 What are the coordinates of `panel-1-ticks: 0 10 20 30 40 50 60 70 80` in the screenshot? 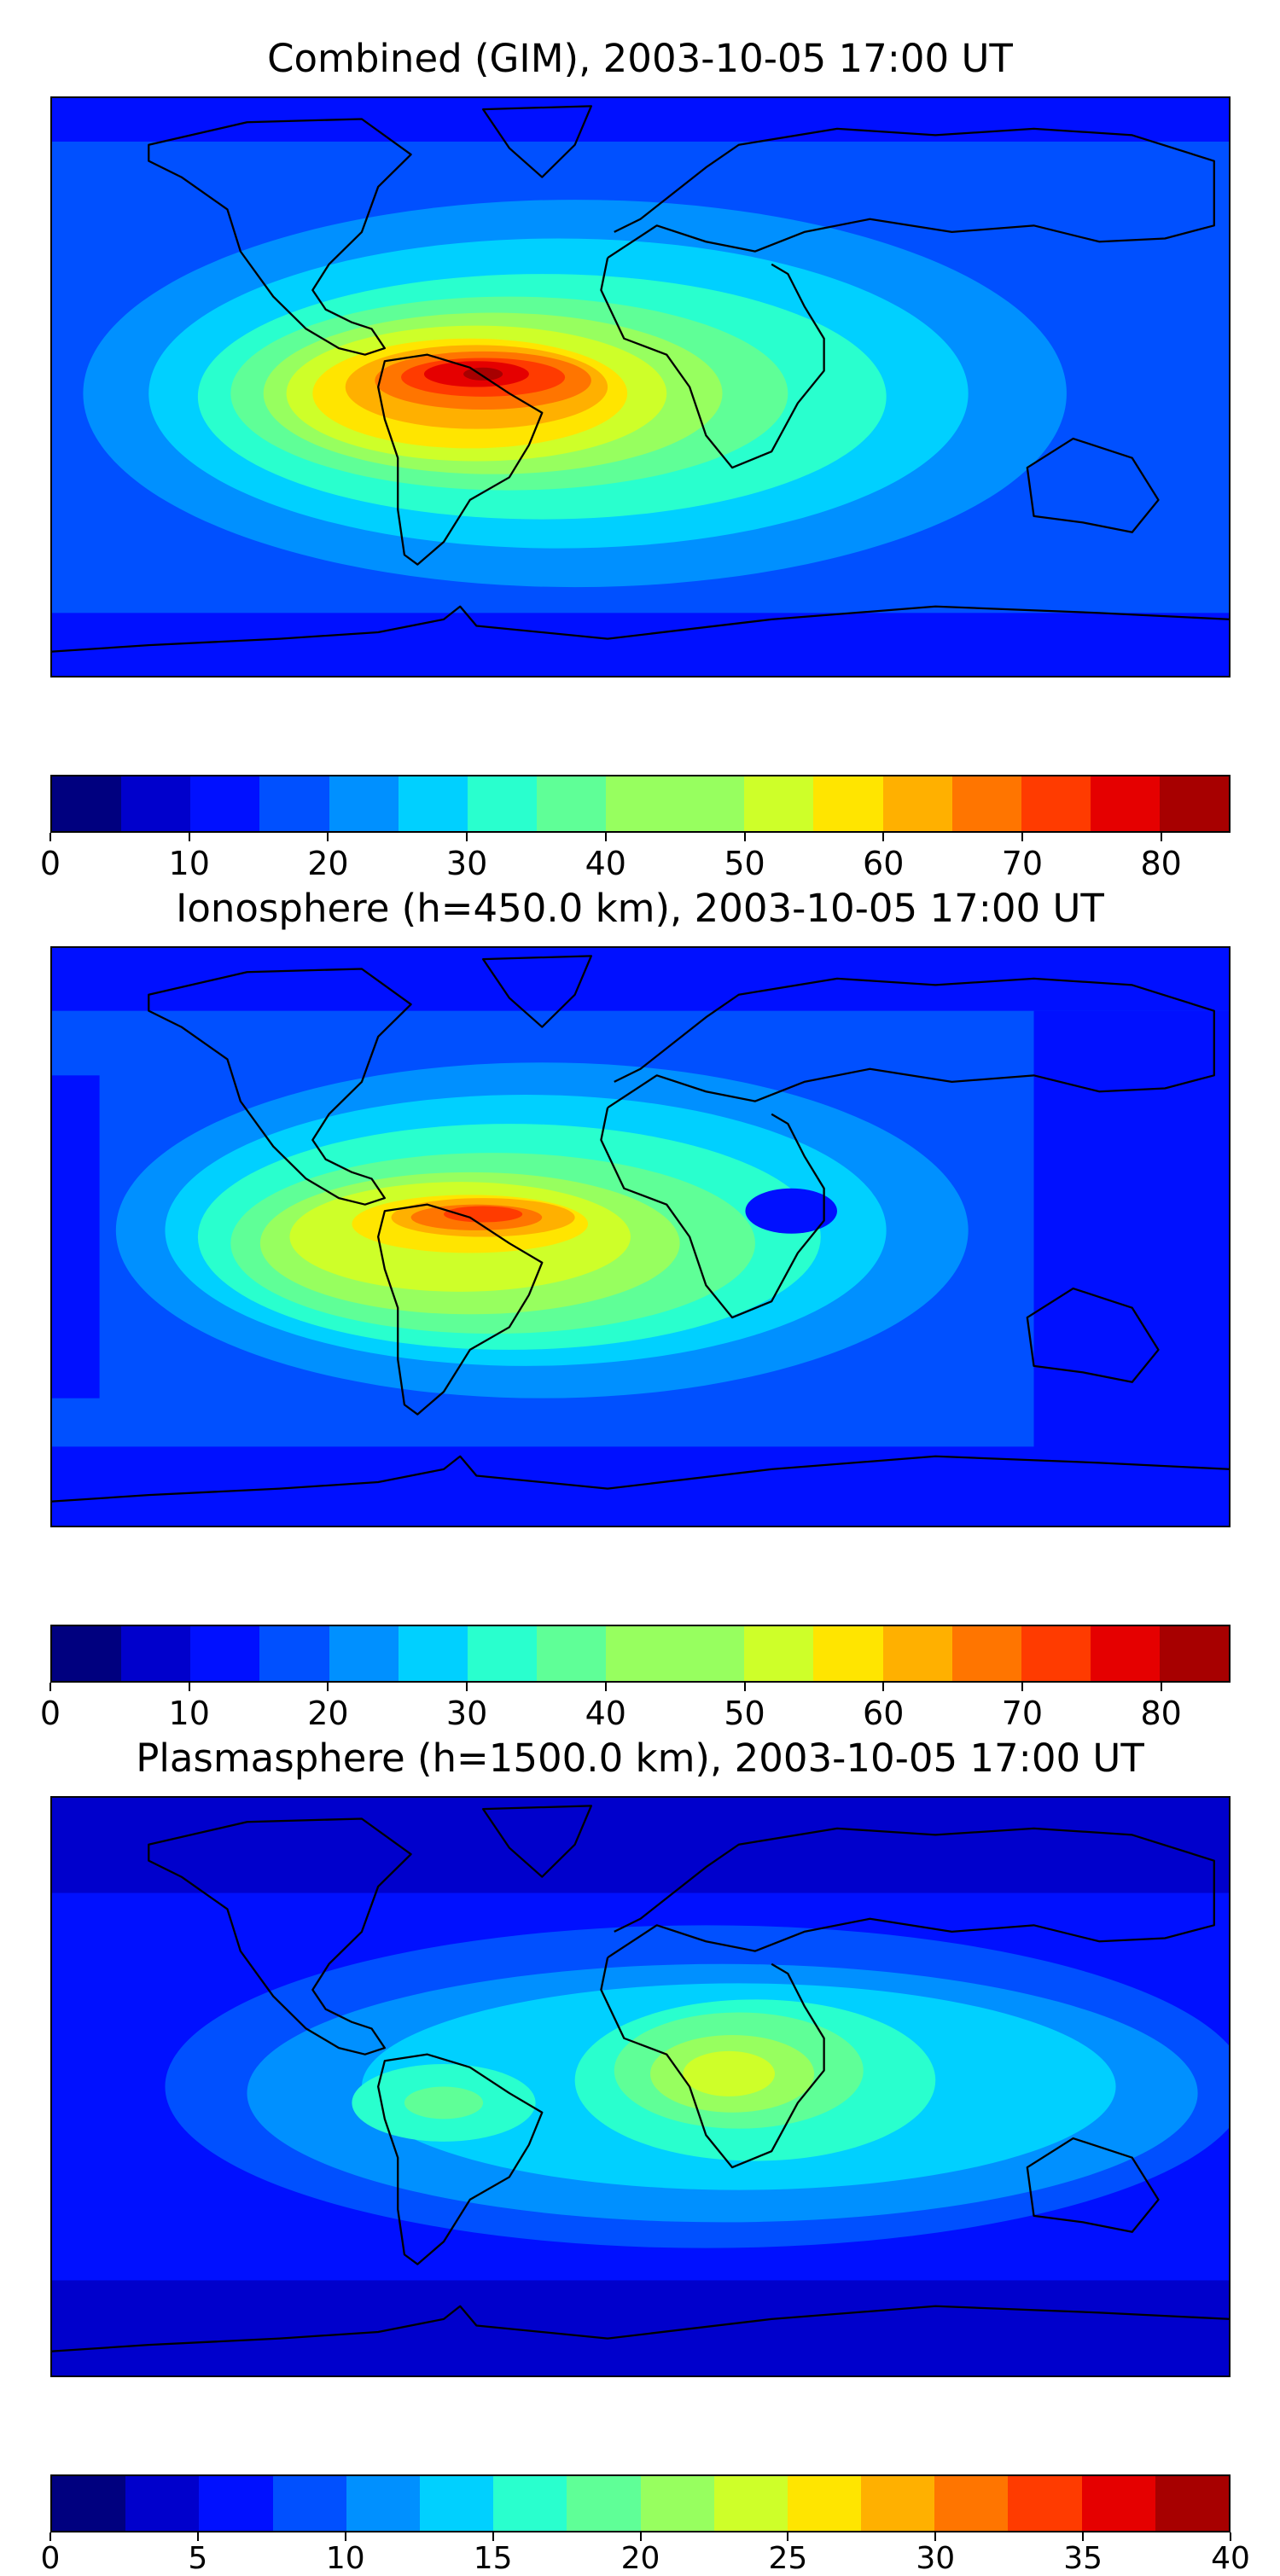 It's located at (635, 859).